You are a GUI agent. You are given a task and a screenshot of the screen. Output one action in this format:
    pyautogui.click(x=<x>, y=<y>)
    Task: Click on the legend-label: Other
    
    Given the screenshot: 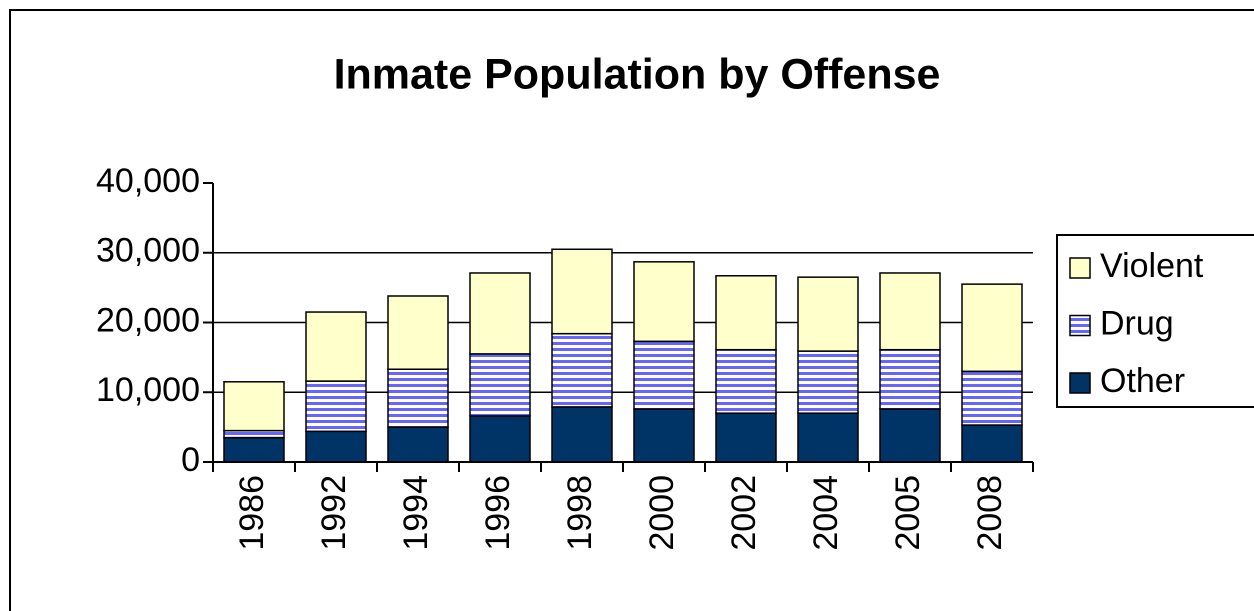 What is the action you would take?
    pyautogui.click(x=1142, y=381)
    